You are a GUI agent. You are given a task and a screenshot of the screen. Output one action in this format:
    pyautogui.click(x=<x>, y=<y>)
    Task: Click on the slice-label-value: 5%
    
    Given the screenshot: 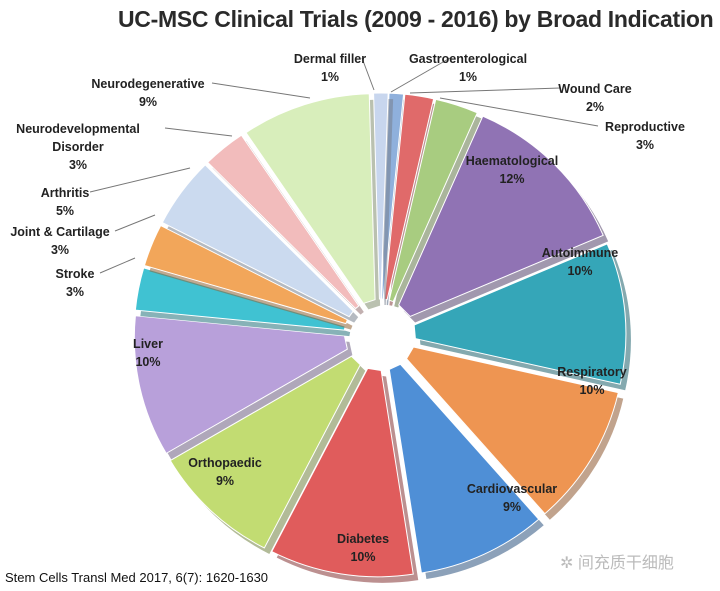 What is the action you would take?
    pyautogui.click(x=65, y=211)
    